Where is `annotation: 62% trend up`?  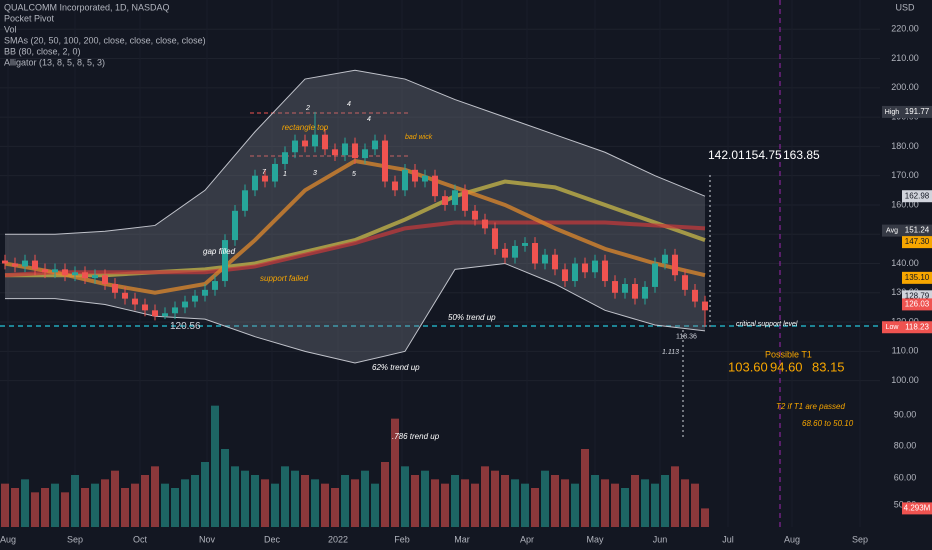
annotation: 62% trend up is located at coordinates (396, 367).